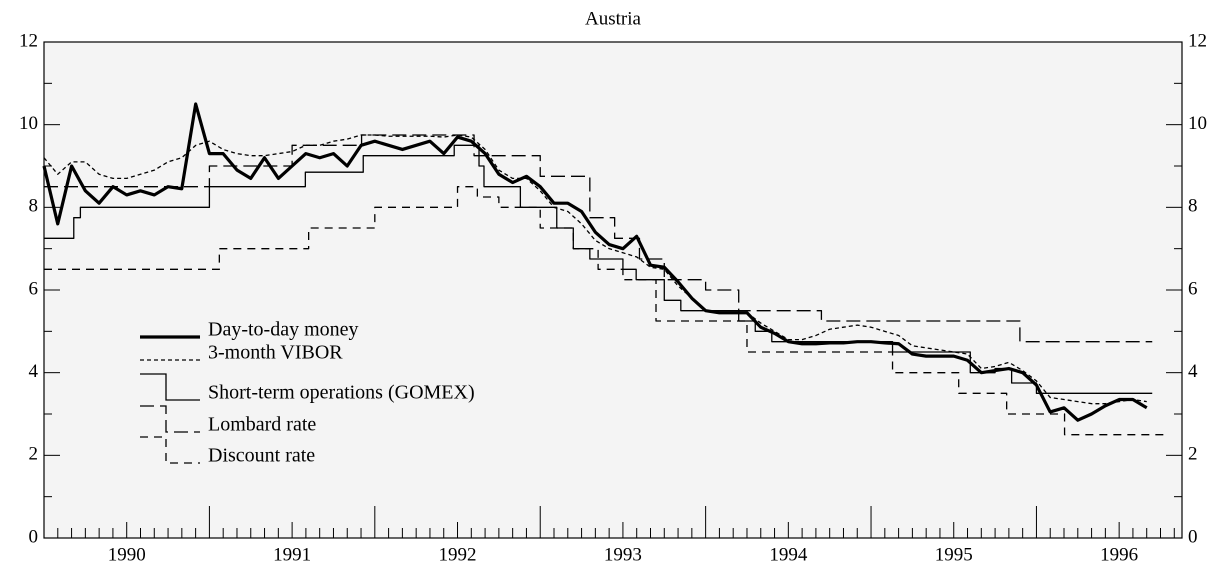 The height and width of the screenshot is (570, 1226). What do you see at coordinates (1193, 371) in the screenshot?
I see `y2-tick-label: 4` at bounding box center [1193, 371].